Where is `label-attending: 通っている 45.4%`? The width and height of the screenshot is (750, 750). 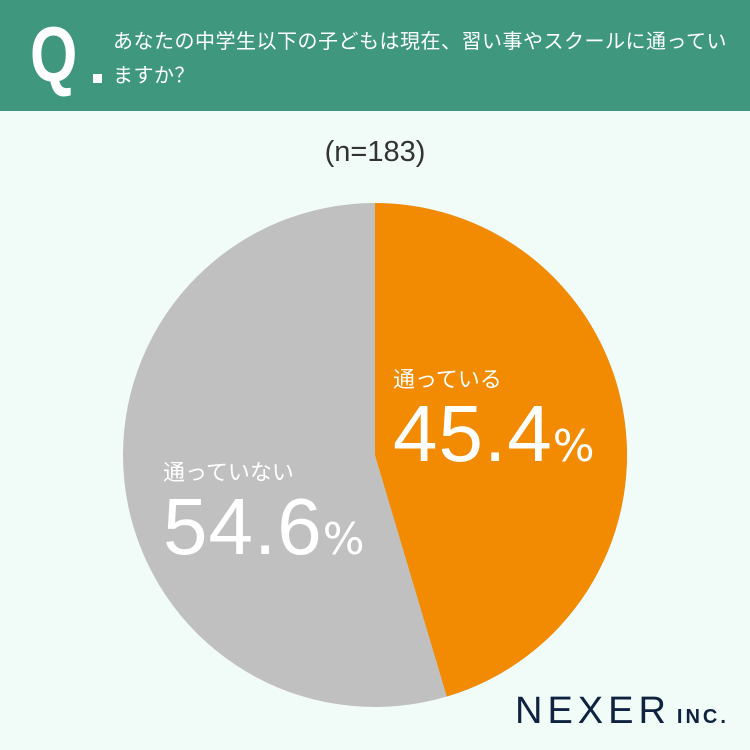 label-attending: 通っている 45.4% is located at coordinates (494, 418).